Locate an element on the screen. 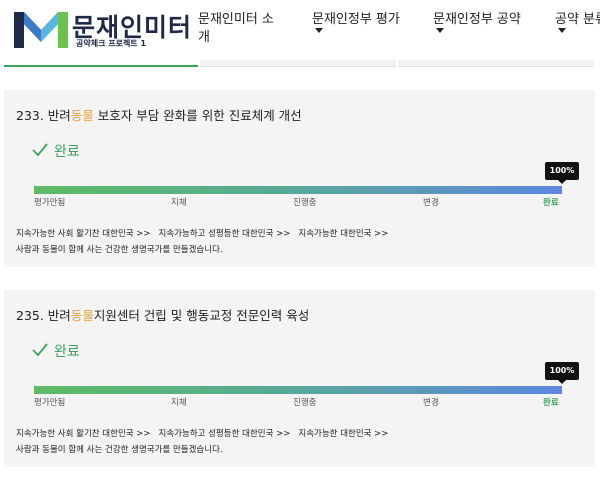 The image size is (600, 479). nav-label: 문재인정부 평가 is located at coordinates (356, 19).